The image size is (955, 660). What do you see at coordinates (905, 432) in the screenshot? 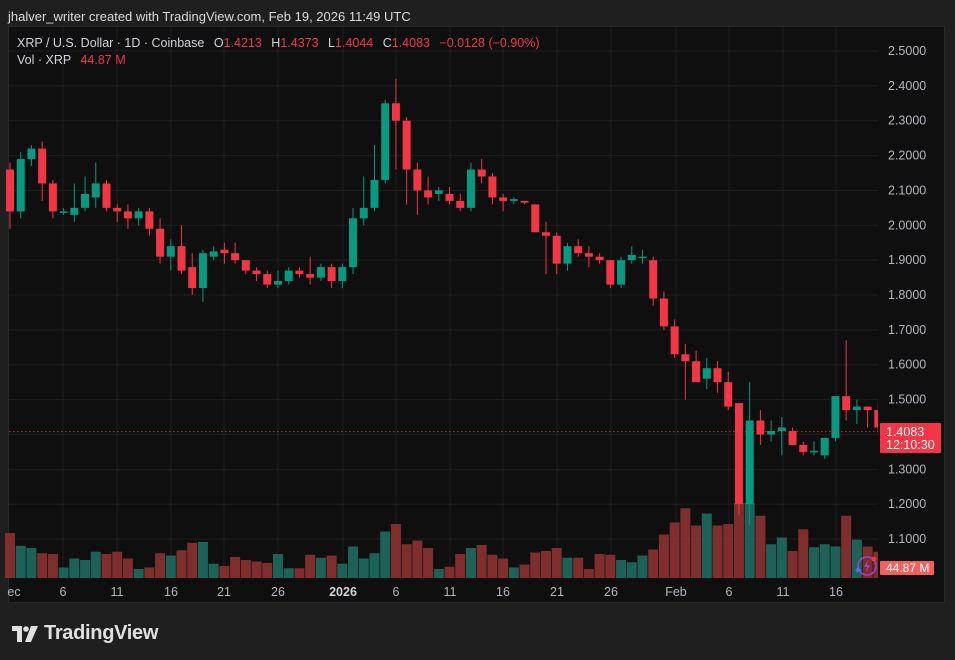
I see `last-price-value: 1.4083` at bounding box center [905, 432].